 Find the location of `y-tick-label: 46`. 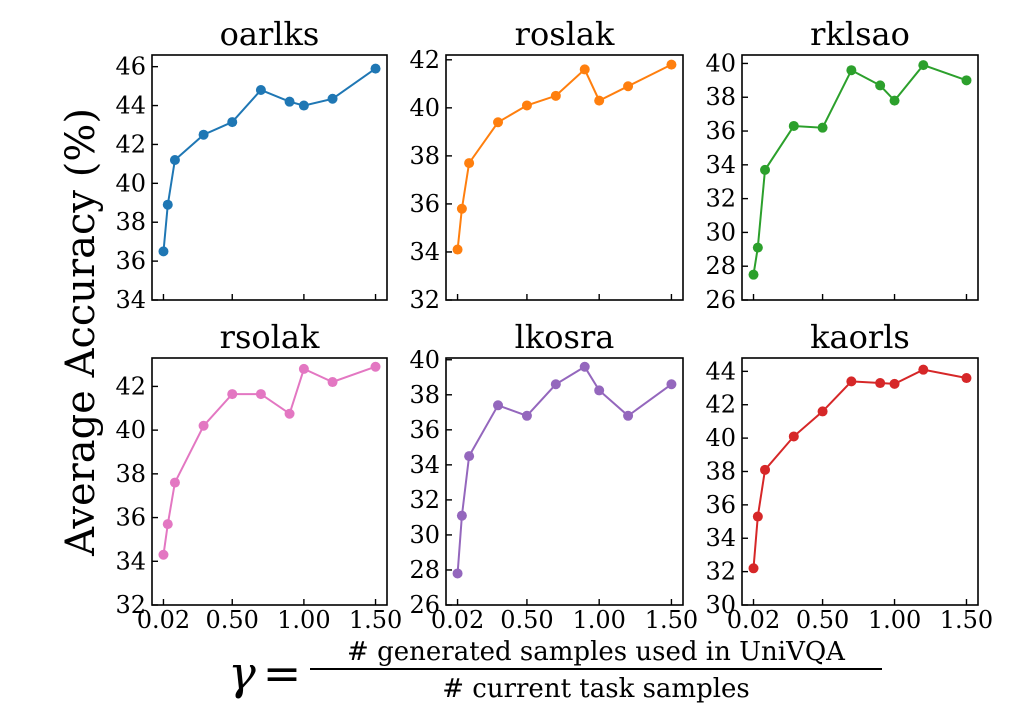

y-tick-label: 46 is located at coordinates (130, 67).